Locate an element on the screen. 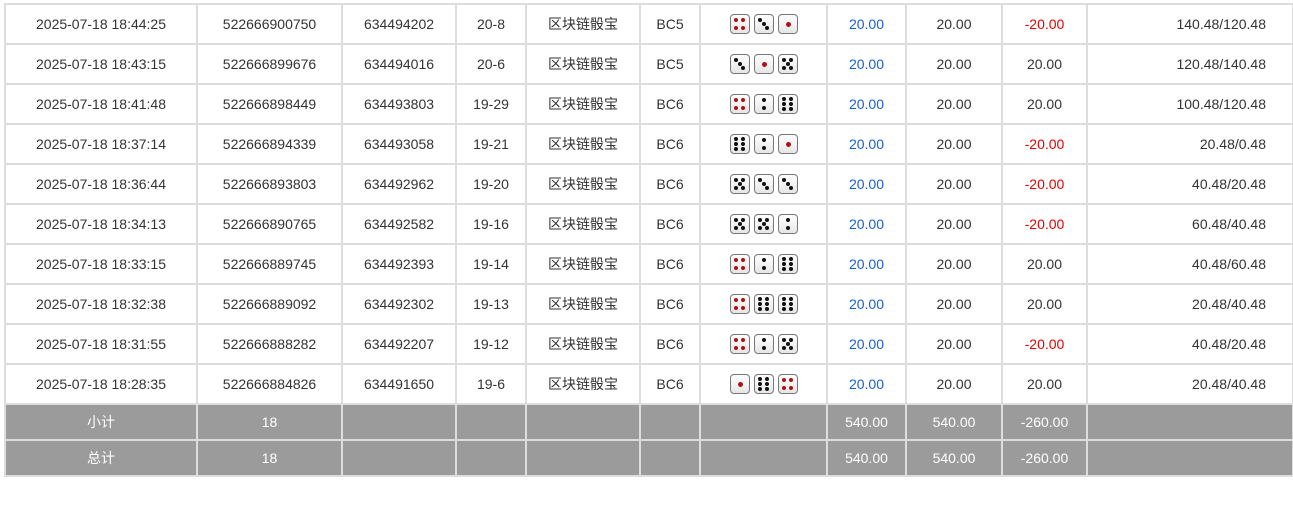 Image resolution: width=1293 pixels, height=528 pixels. cell-round: 19-20 is located at coordinates (491, 184).